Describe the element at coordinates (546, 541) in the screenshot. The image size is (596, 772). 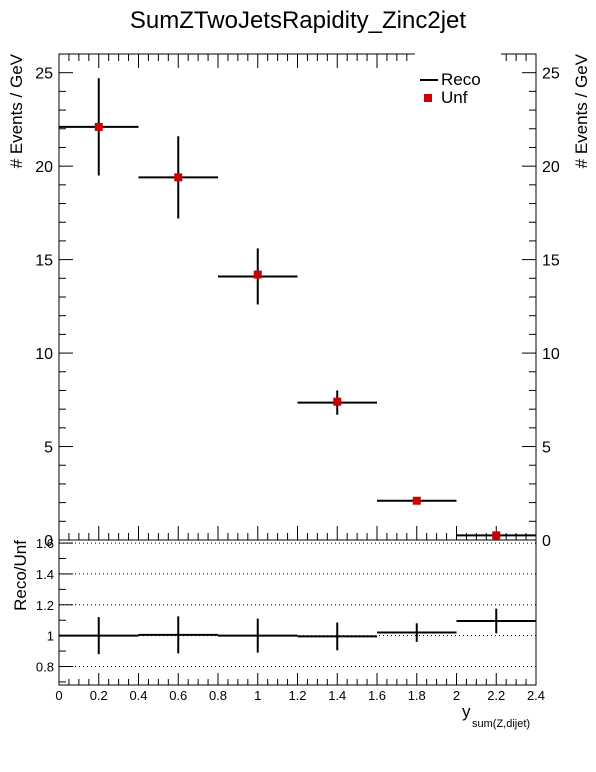
I see `y-tick-label-right: 0` at that location.